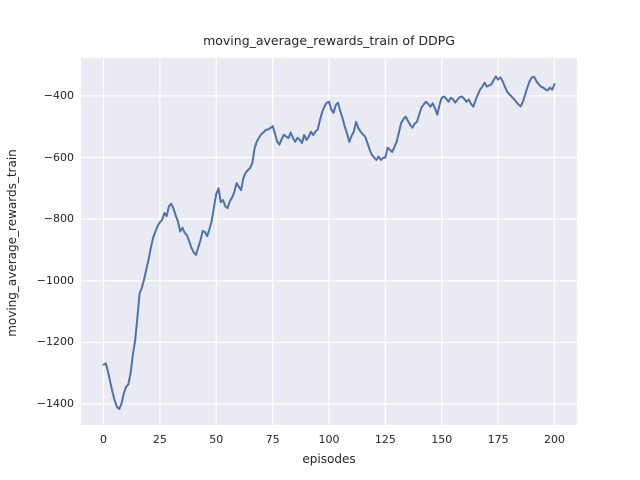 This screenshot has width=640, height=480. Describe the element at coordinates (442, 439) in the screenshot. I see `x-tick-label: 150` at that location.